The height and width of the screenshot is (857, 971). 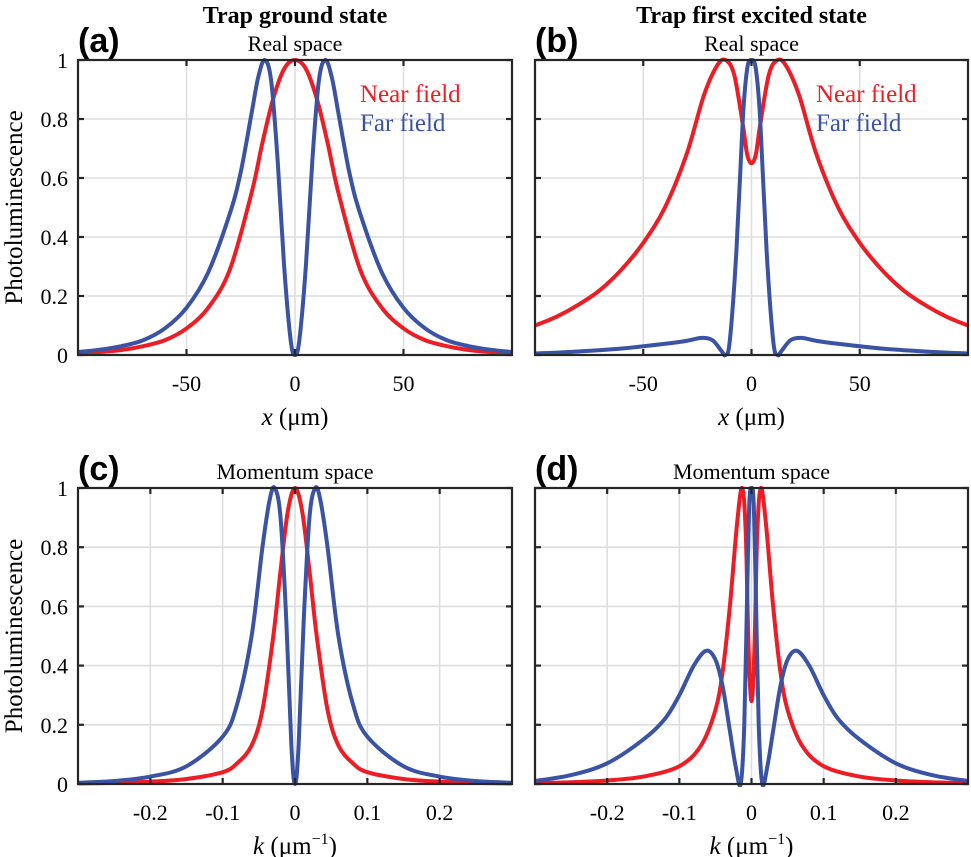 I want to click on panel-label: (c), so click(x=99, y=469).